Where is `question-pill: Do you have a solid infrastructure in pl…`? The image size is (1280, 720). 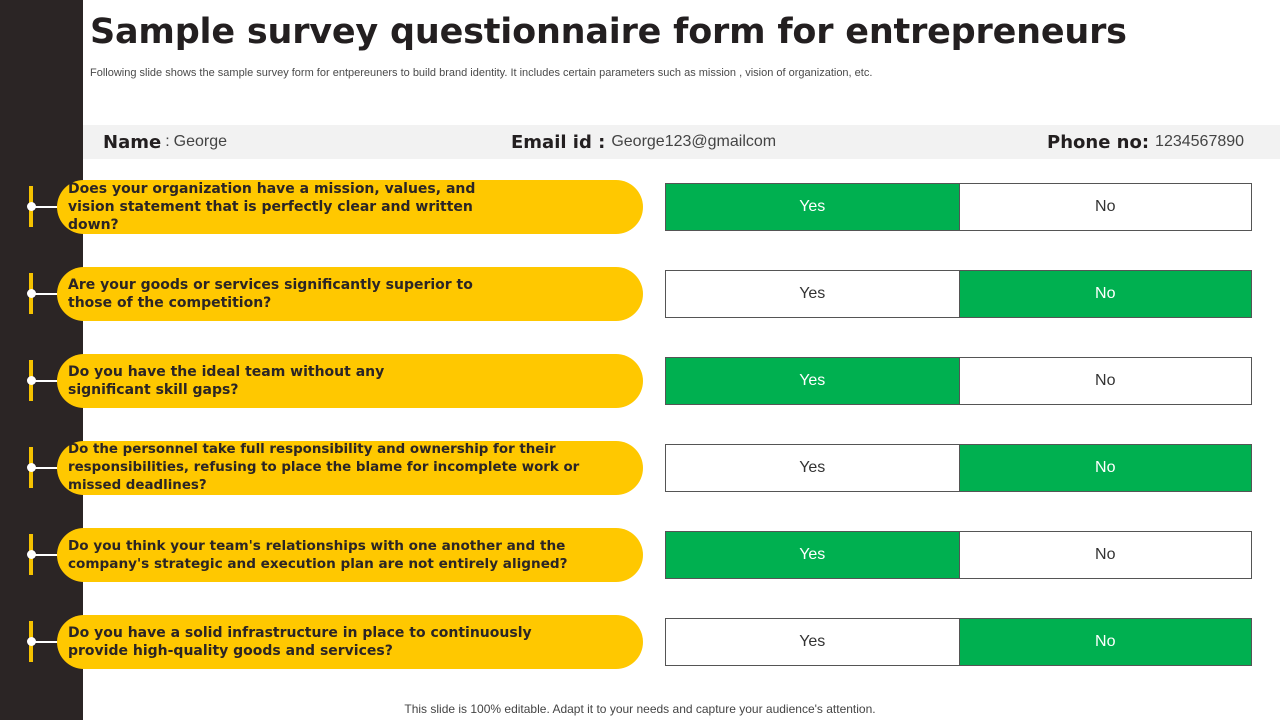 question-pill: Do you have a solid infrastructure in pl… is located at coordinates (350, 642).